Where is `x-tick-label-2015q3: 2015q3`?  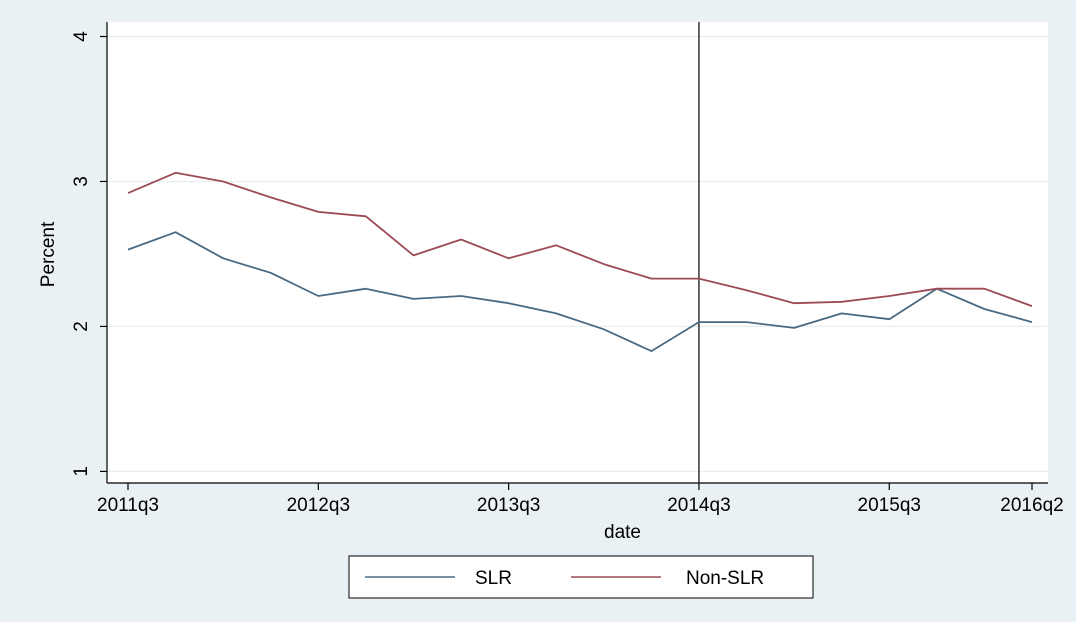
x-tick-label-2015q3: 2015q3 is located at coordinates (889, 505).